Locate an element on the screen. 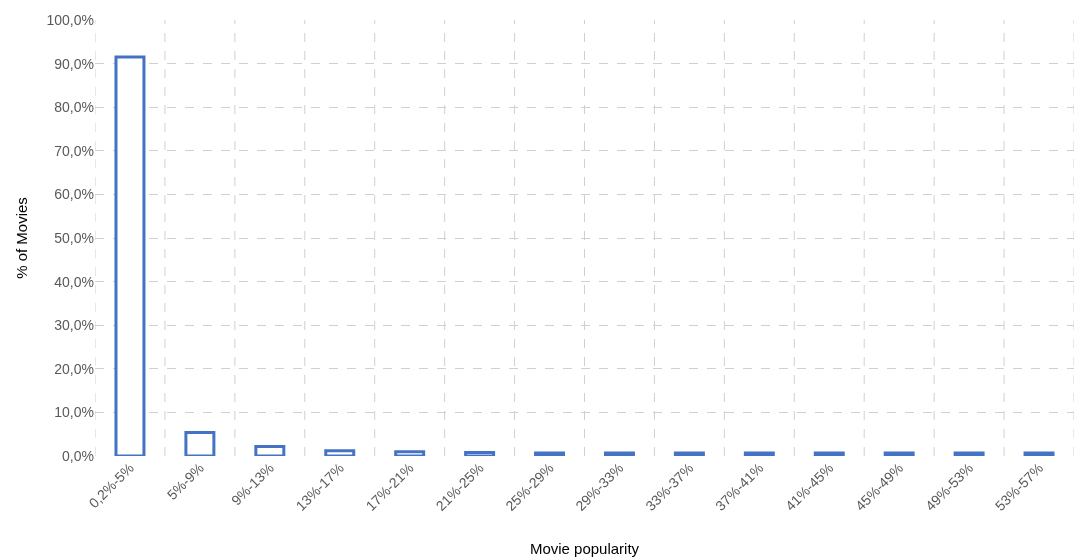 Image resolution: width=1079 pixels, height=559 pixels. y-tick-label: 90,0% is located at coordinates (74, 63).